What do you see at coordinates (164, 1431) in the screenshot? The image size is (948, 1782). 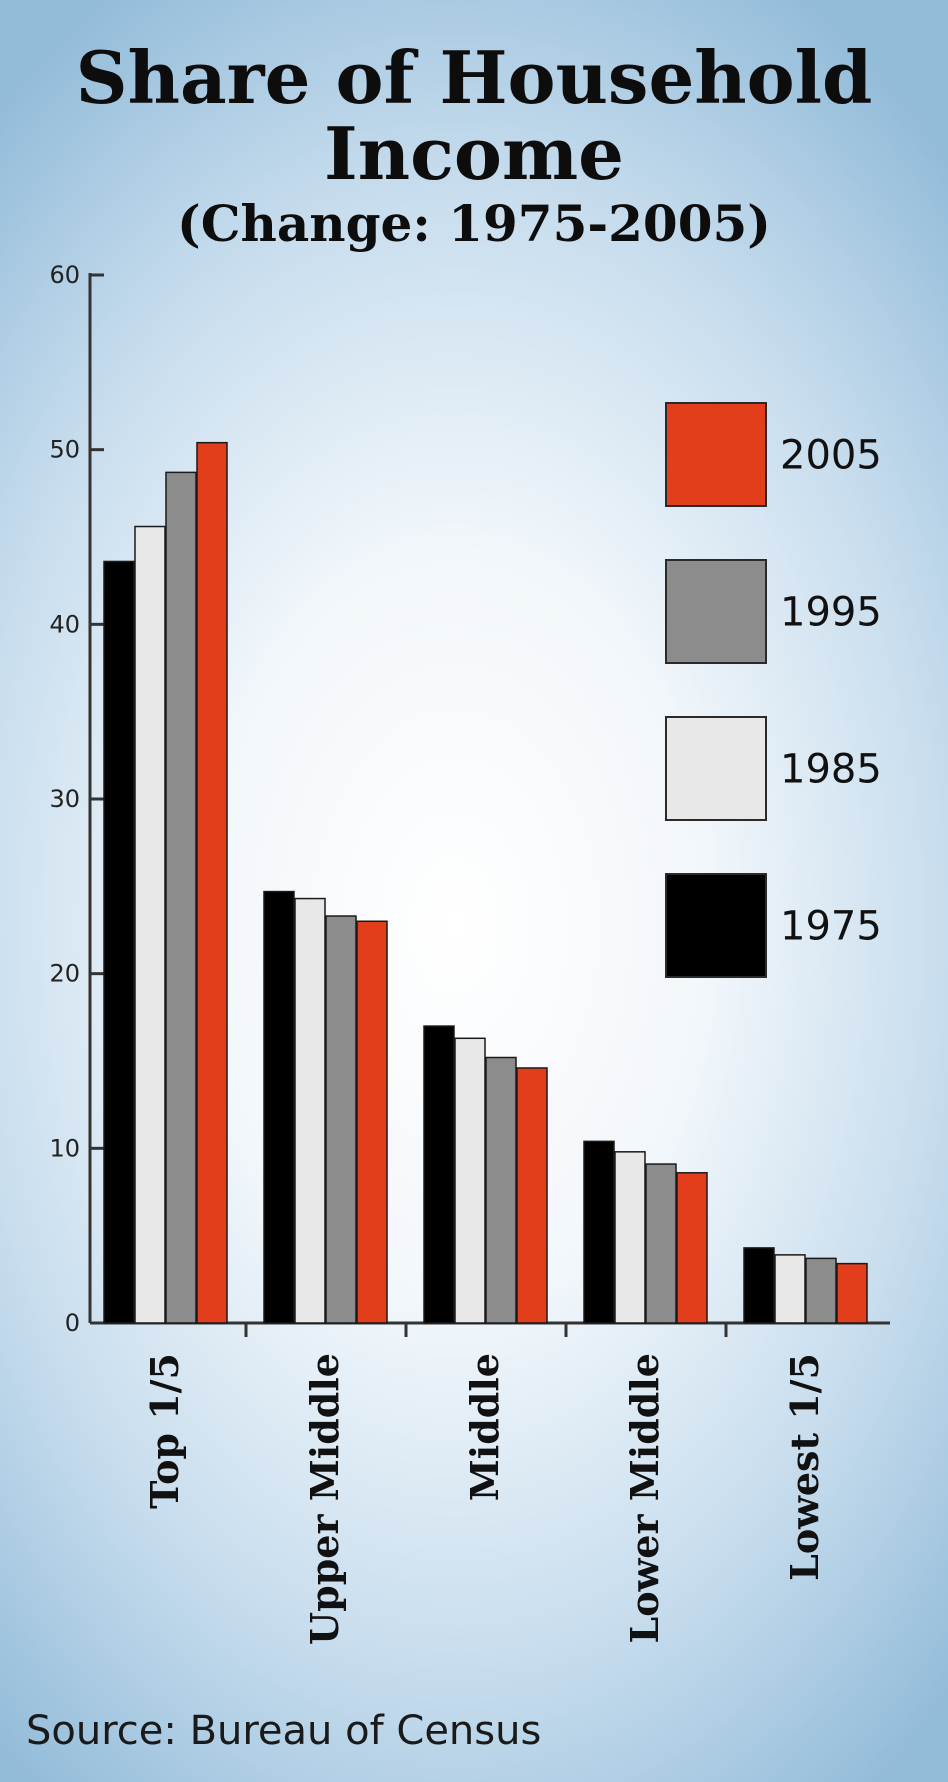 I see `category-label: Top 1/5` at bounding box center [164, 1431].